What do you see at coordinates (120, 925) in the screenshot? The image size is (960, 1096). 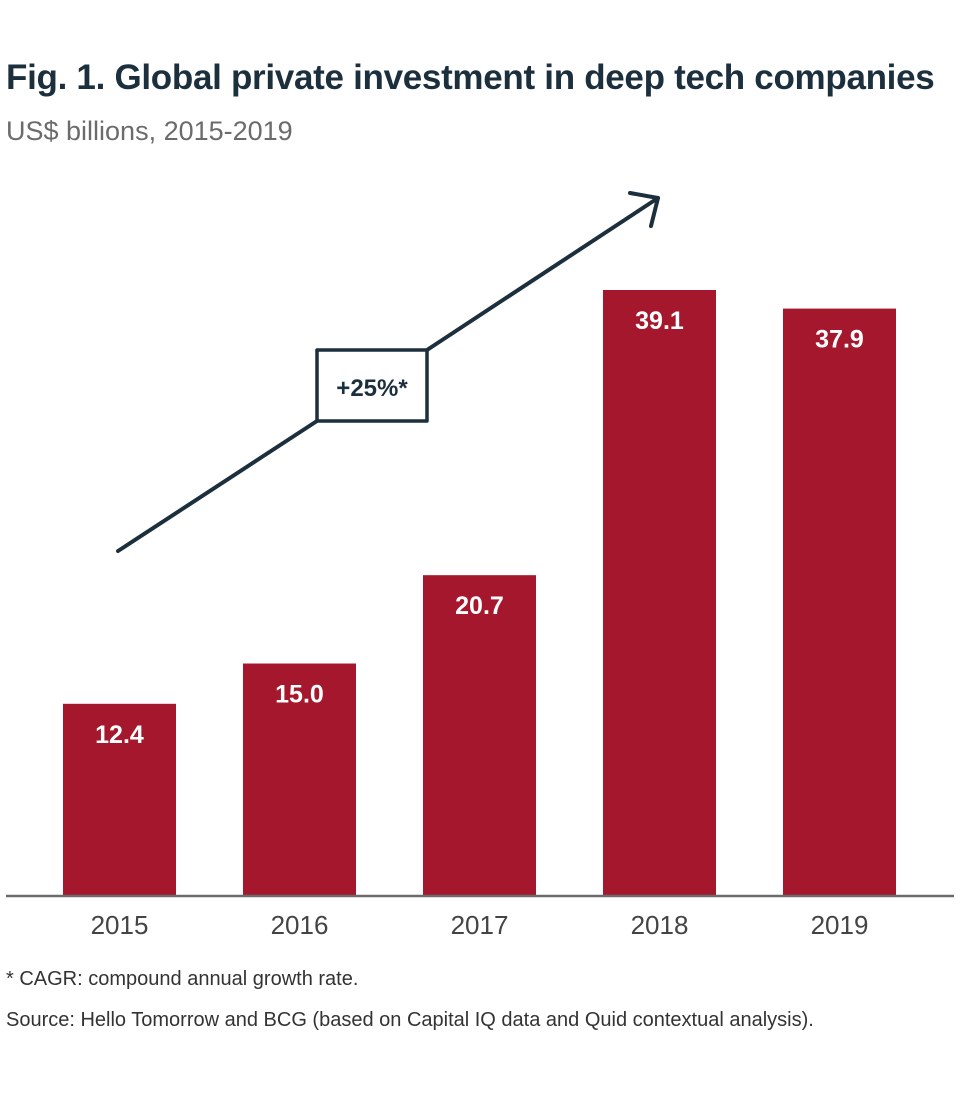 I see `x-tick-label: 2015` at bounding box center [120, 925].